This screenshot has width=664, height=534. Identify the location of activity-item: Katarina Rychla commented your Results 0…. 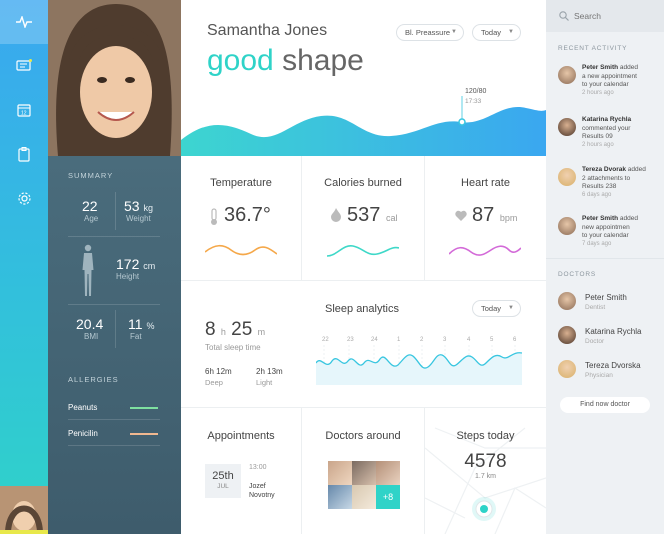
(605, 136).